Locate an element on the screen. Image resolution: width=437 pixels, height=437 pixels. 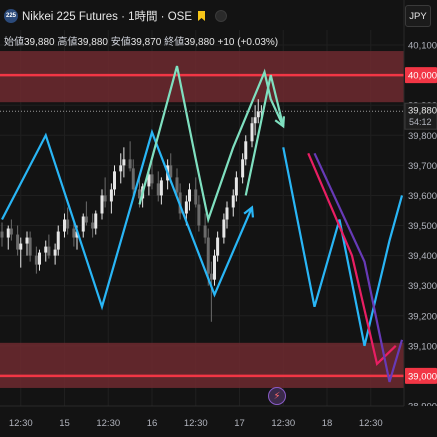
symbol-logo-icon: 225 is located at coordinates (11, 16).